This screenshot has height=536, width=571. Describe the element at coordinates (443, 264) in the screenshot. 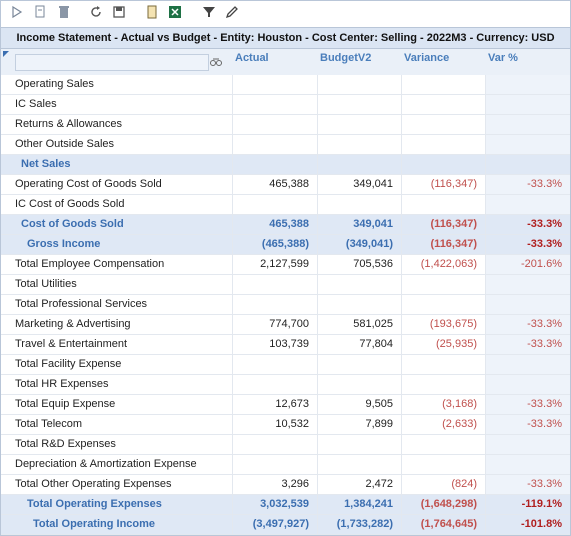

I see `value-cell: (1,422,063)` at that location.